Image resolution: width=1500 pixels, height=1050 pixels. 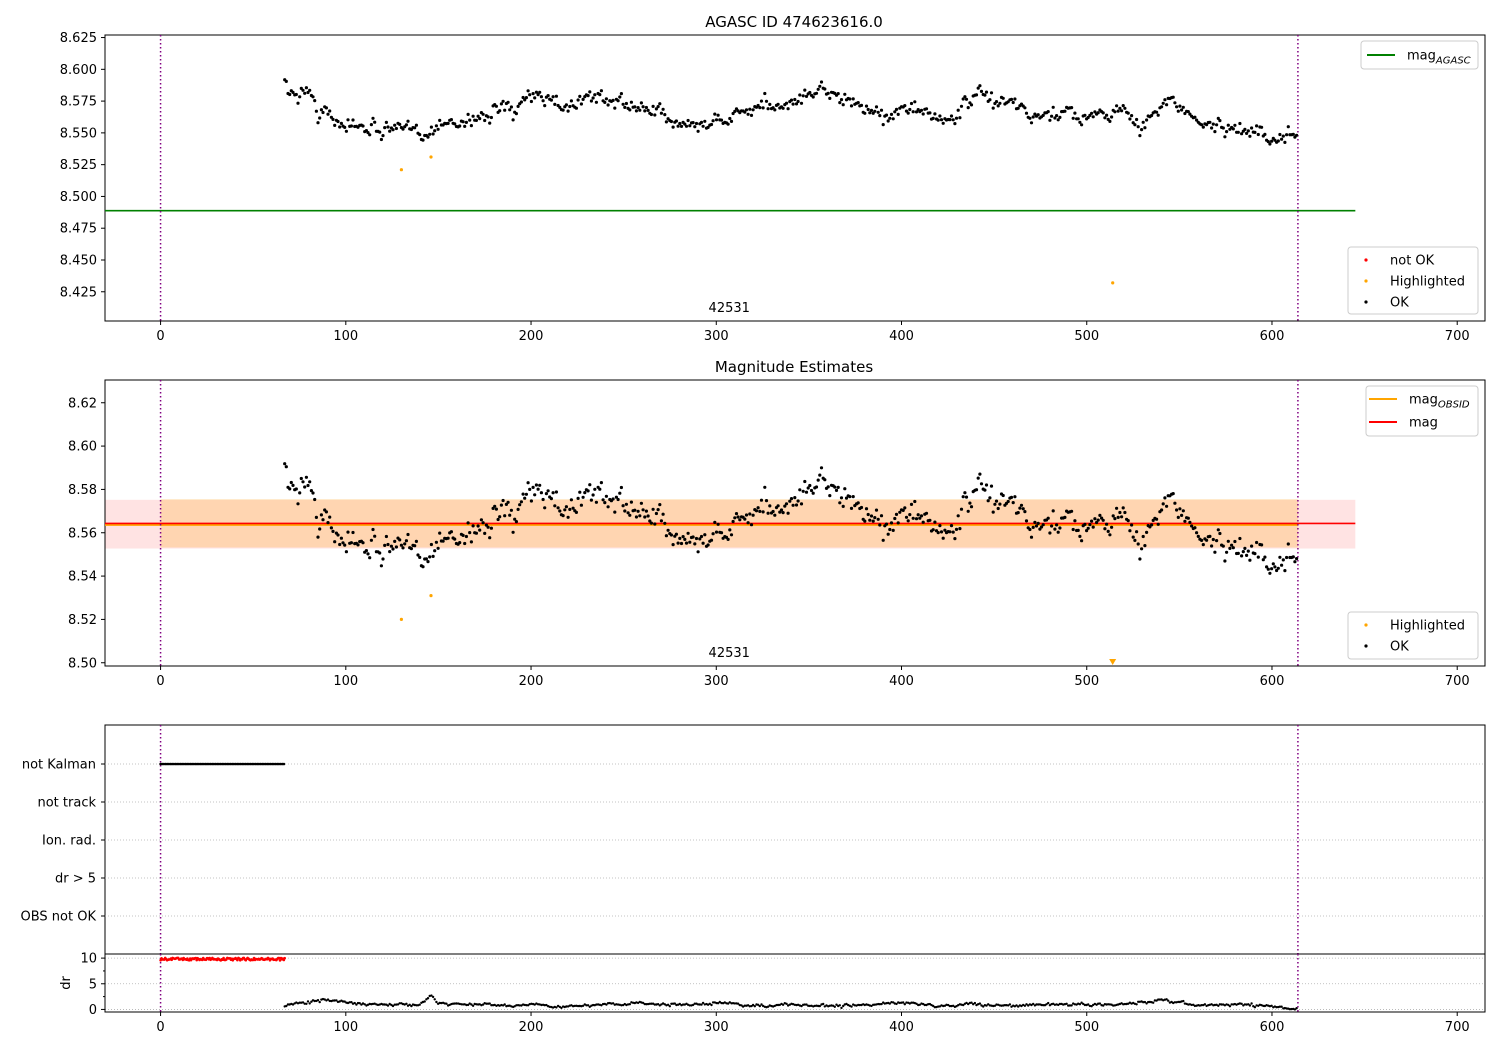 What do you see at coordinates (66, 803) in the screenshot?
I see `flag-label-not-track: not track` at bounding box center [66, 803].